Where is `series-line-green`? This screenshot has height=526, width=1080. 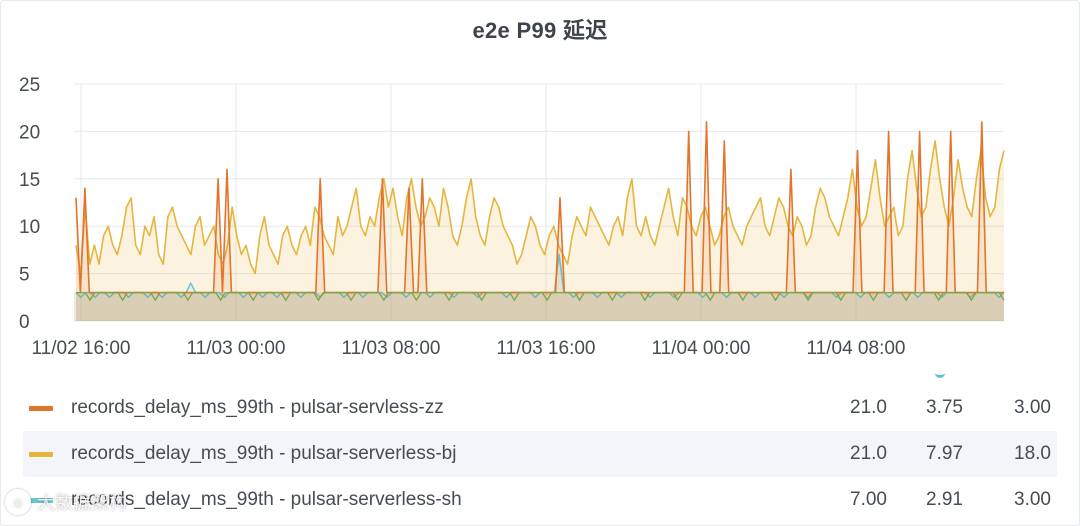
series-line-green is located at coordinates (540, 296).